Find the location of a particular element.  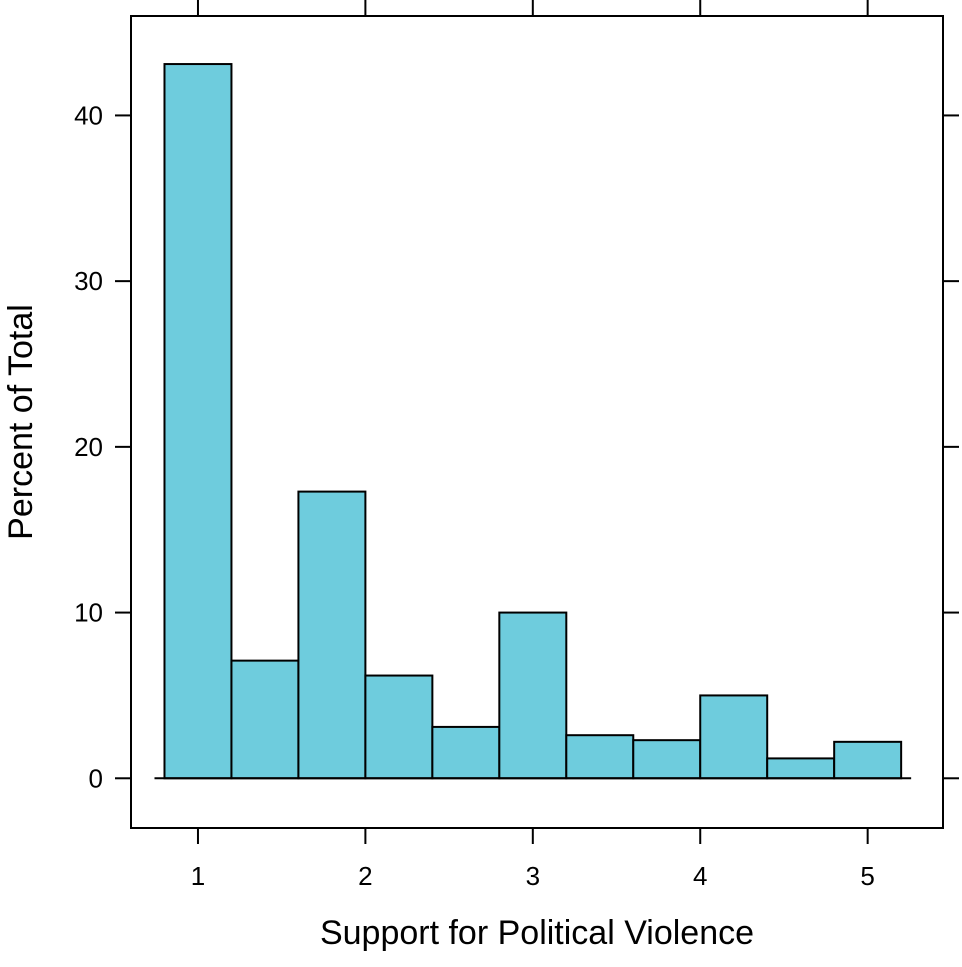

y-tick-label: 40 is located at coordinates (88, 115).